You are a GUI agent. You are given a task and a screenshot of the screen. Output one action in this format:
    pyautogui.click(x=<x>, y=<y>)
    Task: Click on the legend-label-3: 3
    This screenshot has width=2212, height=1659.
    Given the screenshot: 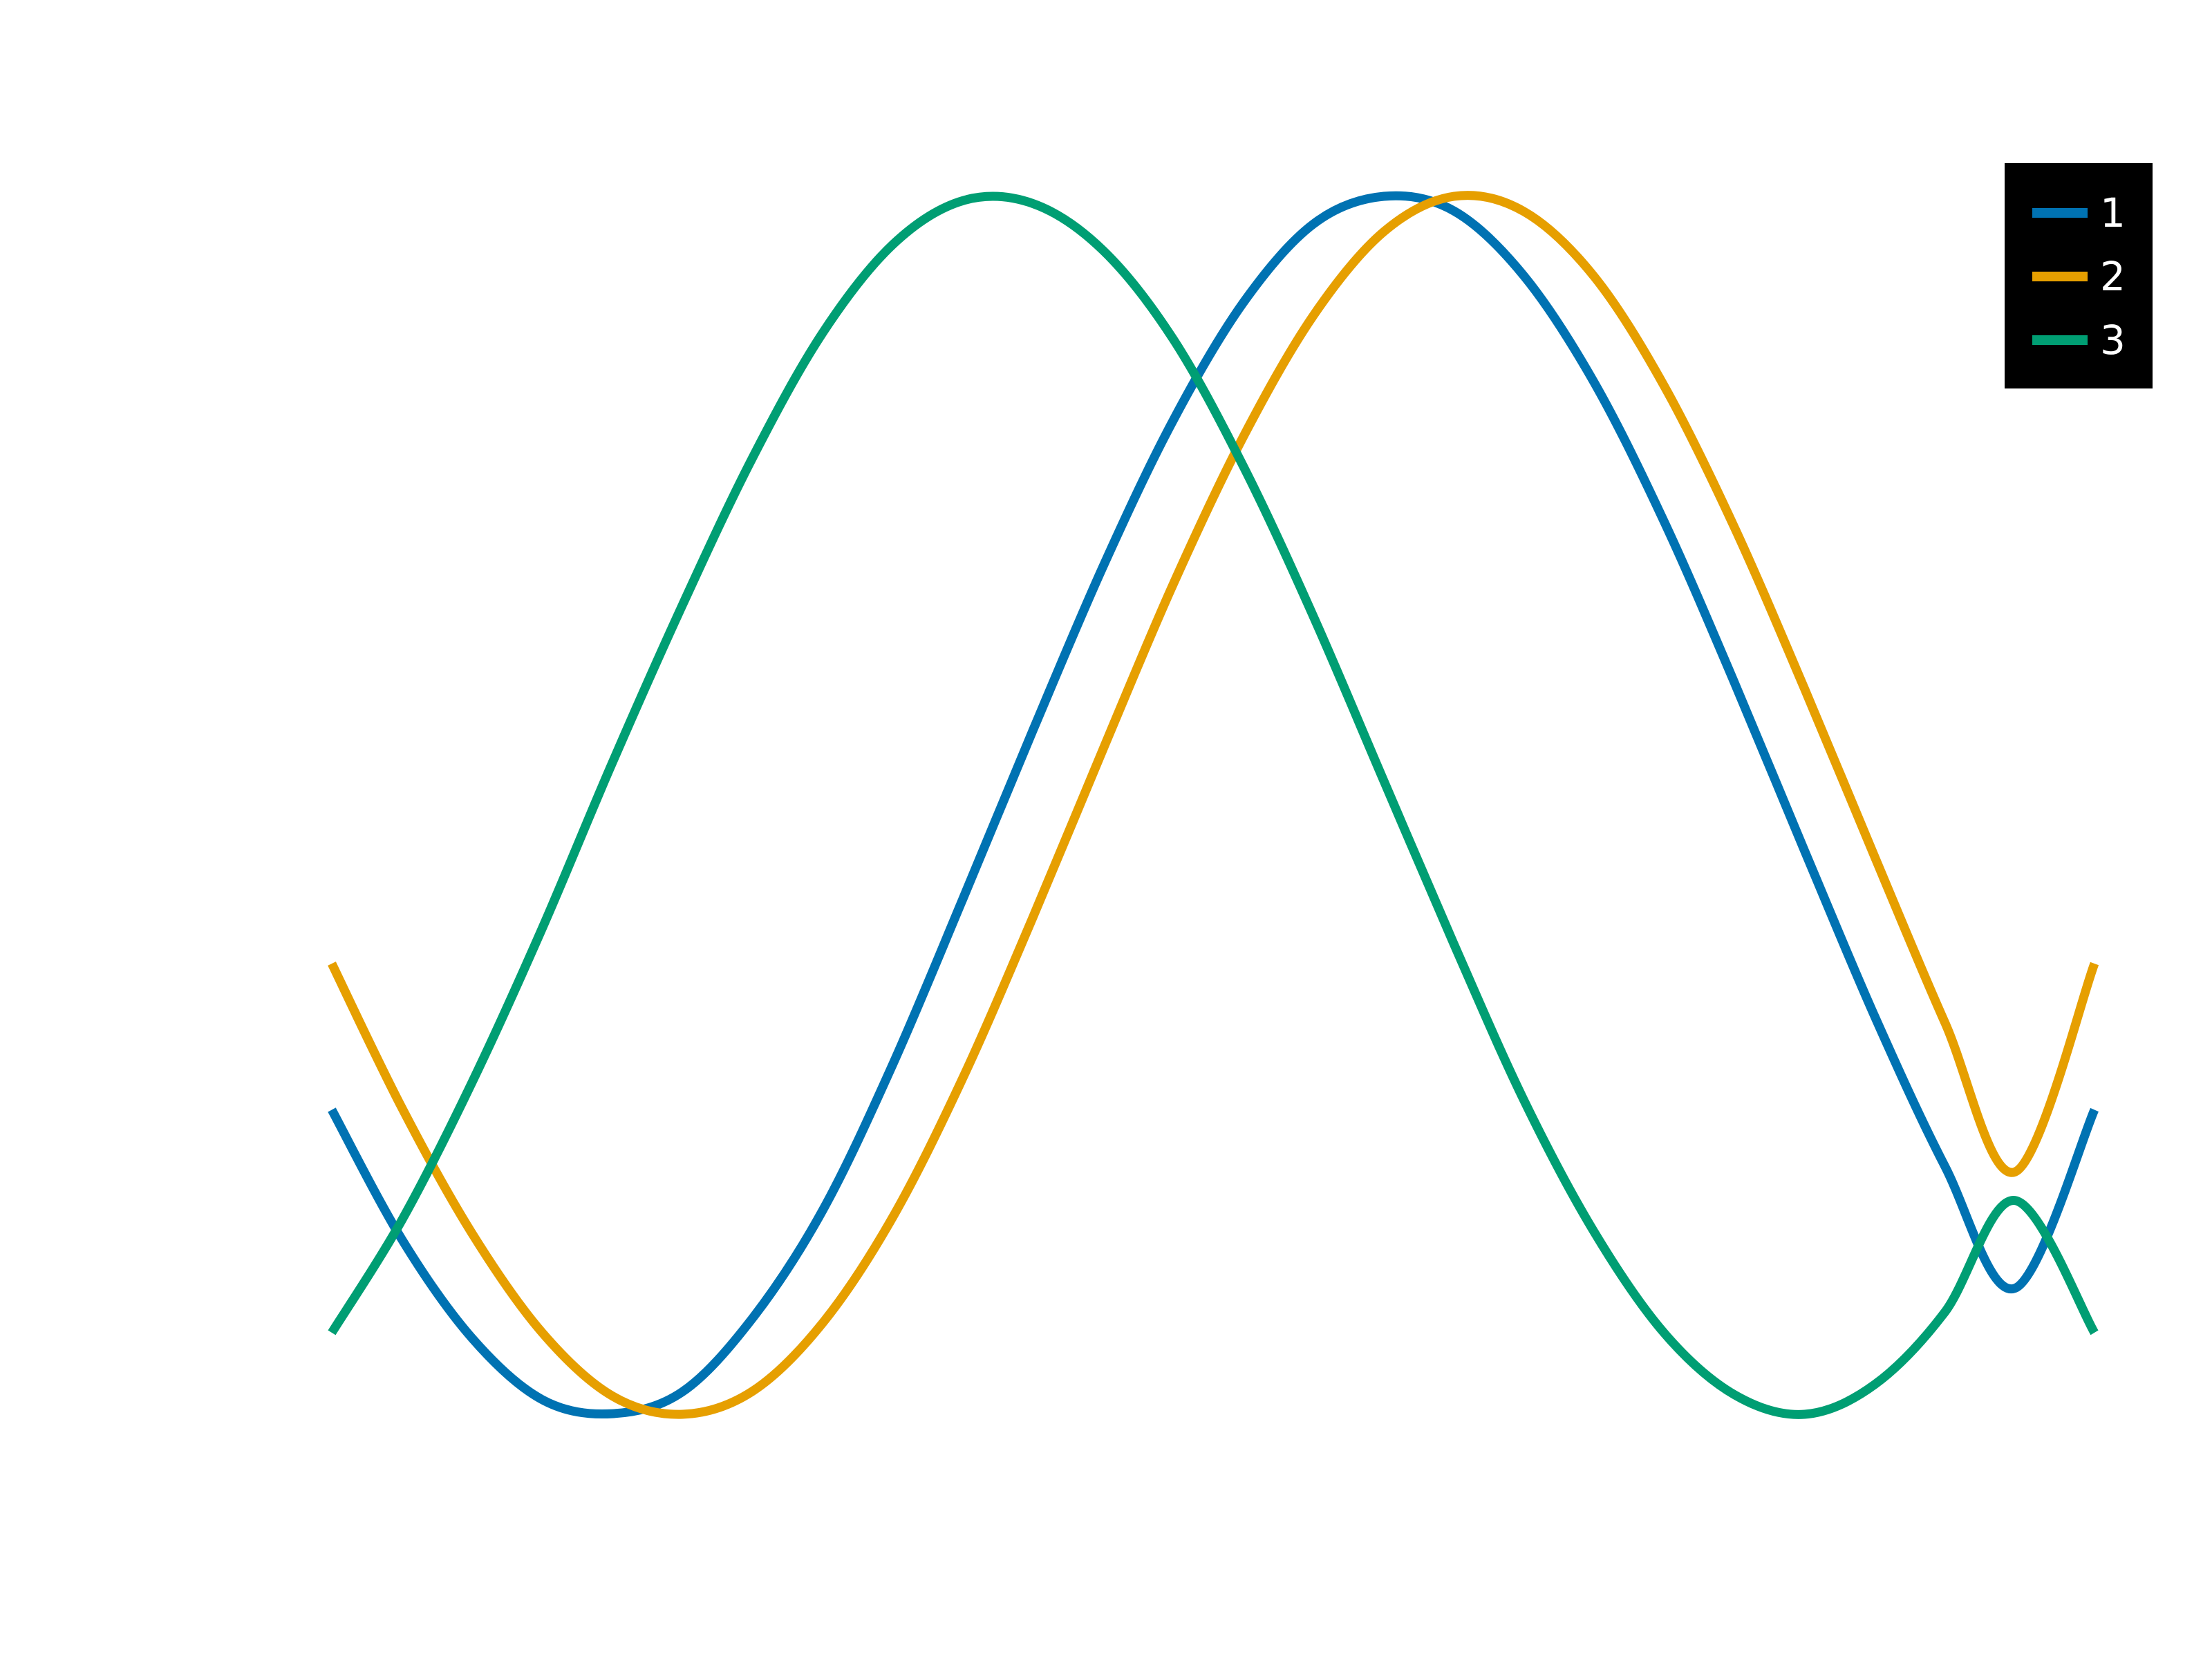 What is the action you would take?
    pyautogui.click(x=2113, y=340)
    